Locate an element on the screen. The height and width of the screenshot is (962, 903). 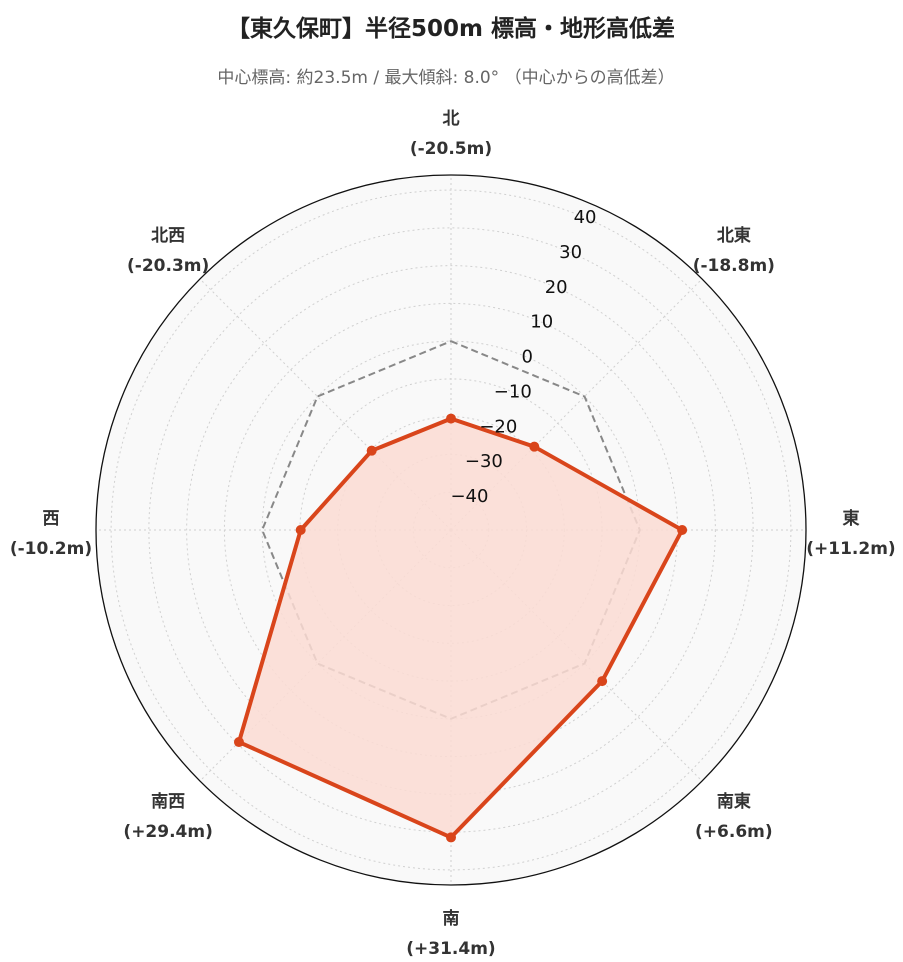
direction-label: 東 is located at coordinates (851, 518).